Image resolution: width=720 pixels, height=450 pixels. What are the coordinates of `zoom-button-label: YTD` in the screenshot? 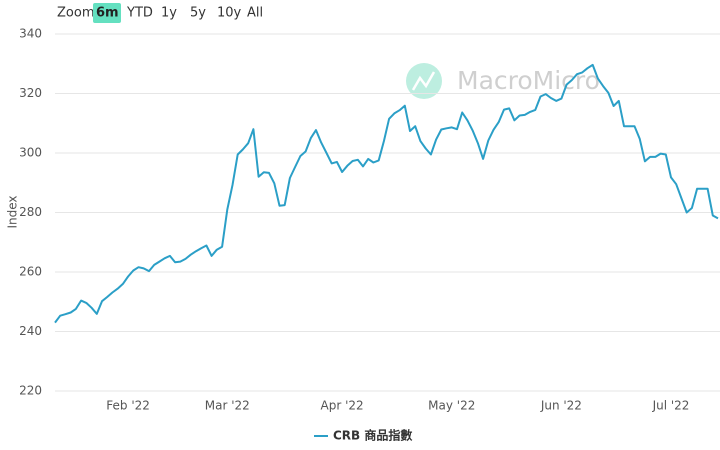 It's located at (139, 13).